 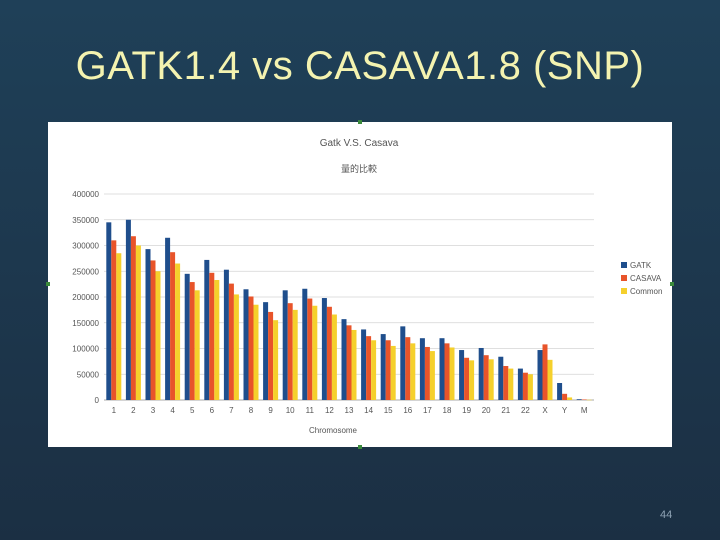 What do you see at coordinates (545, 372) in the screenshot?
I see `bar-casava-chr-X` at bounding box center [545, 372].